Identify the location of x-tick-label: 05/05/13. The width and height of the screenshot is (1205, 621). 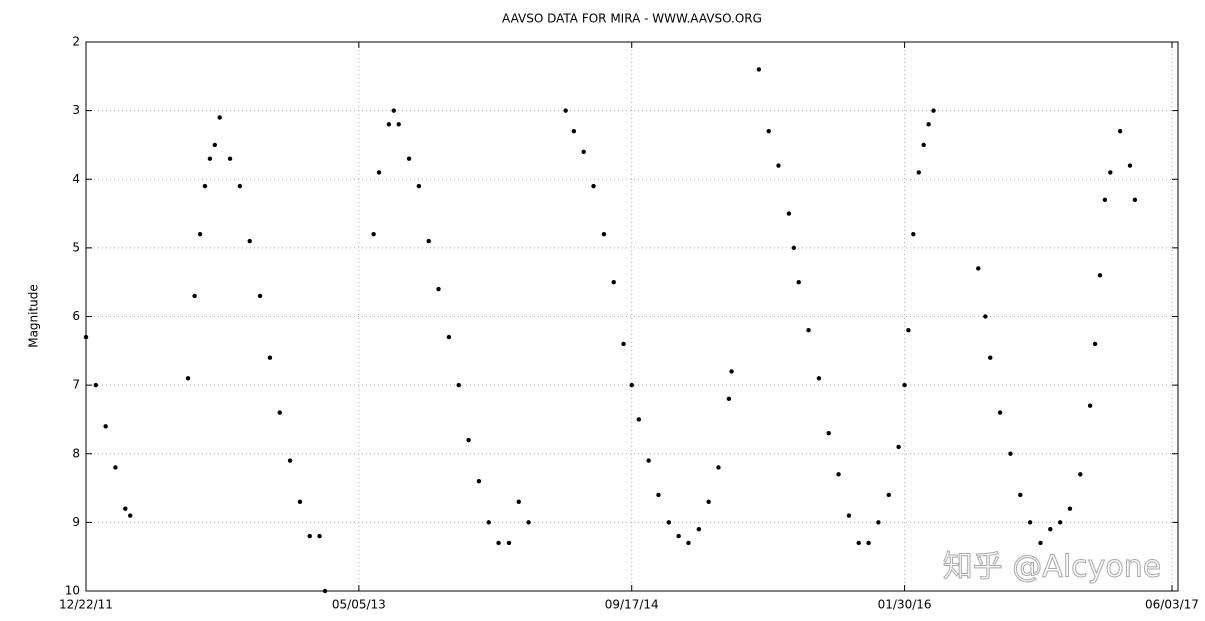
(359, 605).